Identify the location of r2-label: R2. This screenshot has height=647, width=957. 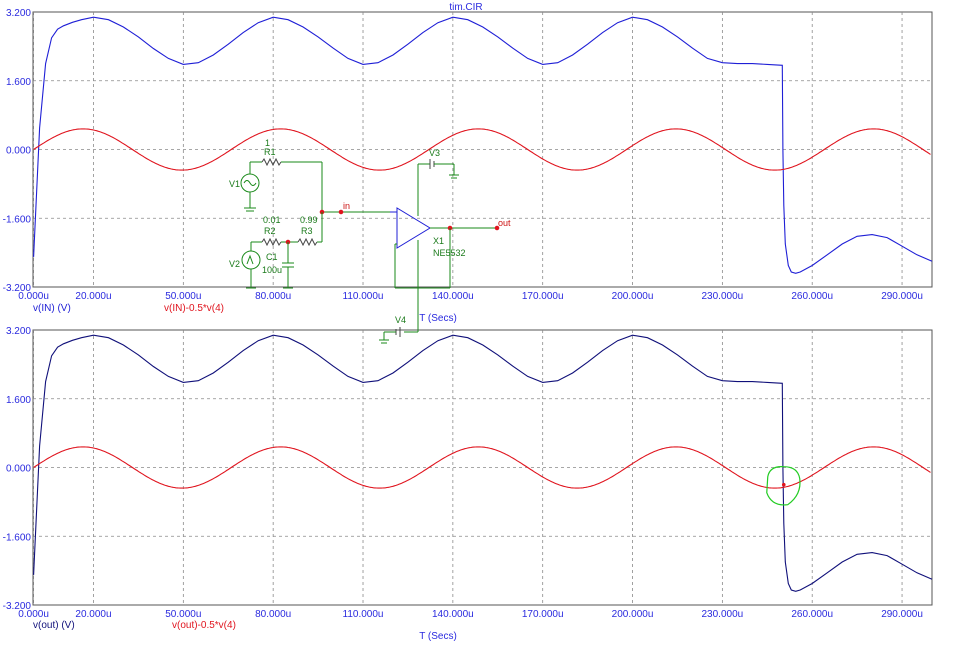
(270, 231).